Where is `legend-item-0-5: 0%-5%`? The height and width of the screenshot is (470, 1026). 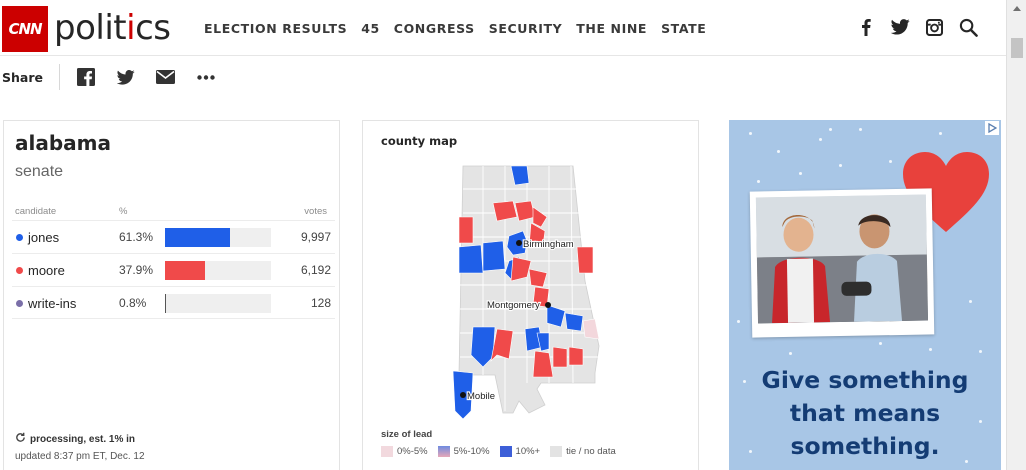
legend-item-0-5: 0%-5% is located at coordinates (404, 451).